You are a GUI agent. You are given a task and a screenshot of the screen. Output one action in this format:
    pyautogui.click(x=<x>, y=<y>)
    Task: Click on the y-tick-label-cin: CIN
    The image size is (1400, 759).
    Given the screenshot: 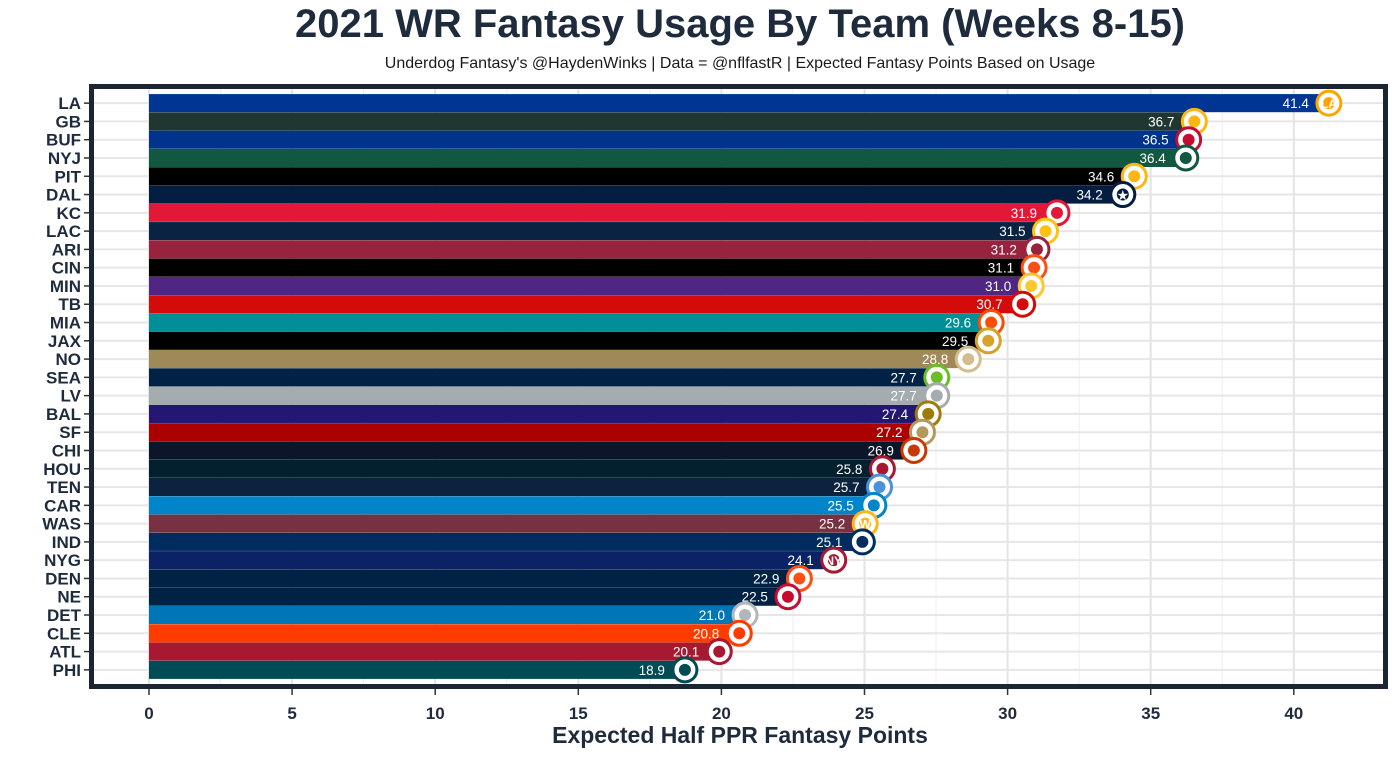 What is the action you would take?
    pyautogui.click(x=66, y=268)
    